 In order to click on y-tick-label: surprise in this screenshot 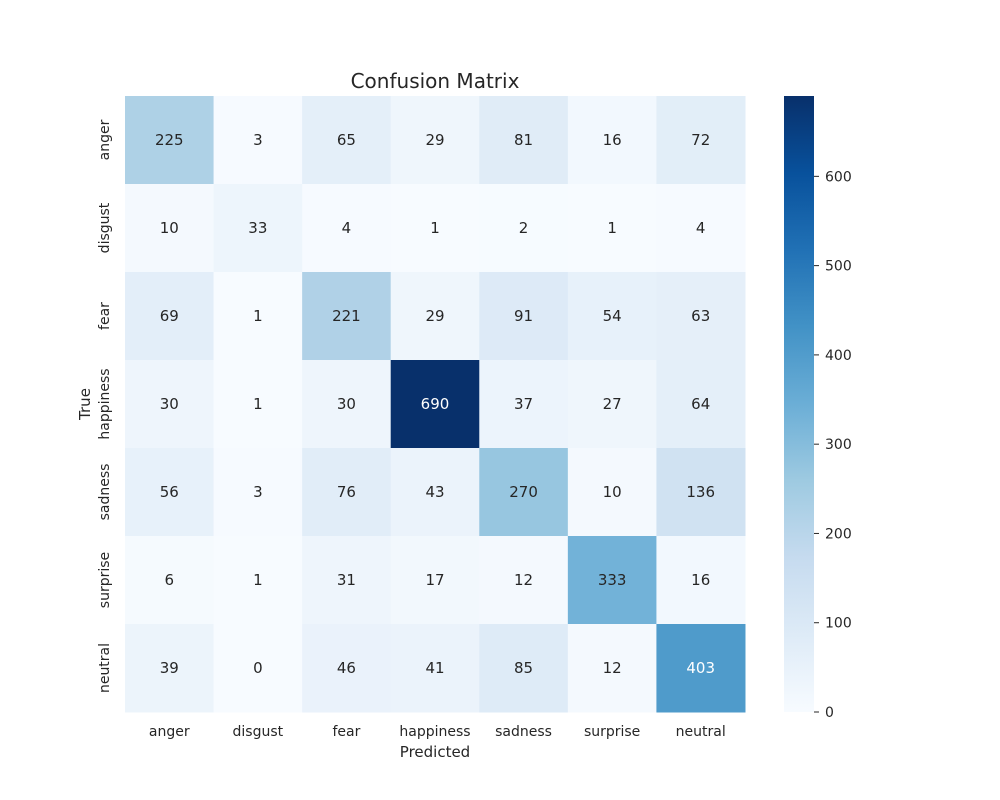, I will do `click(105, 580)`.